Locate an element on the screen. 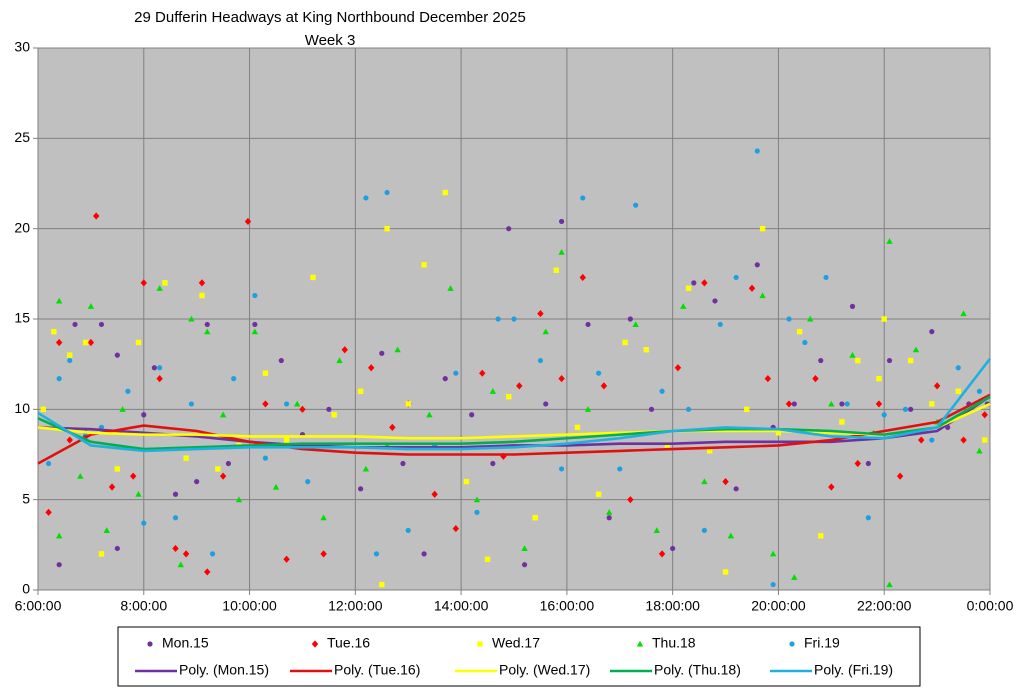 This screenshot has height=689, width=1024. legend-label: Wed.17 is located at coordinates (516, 643).